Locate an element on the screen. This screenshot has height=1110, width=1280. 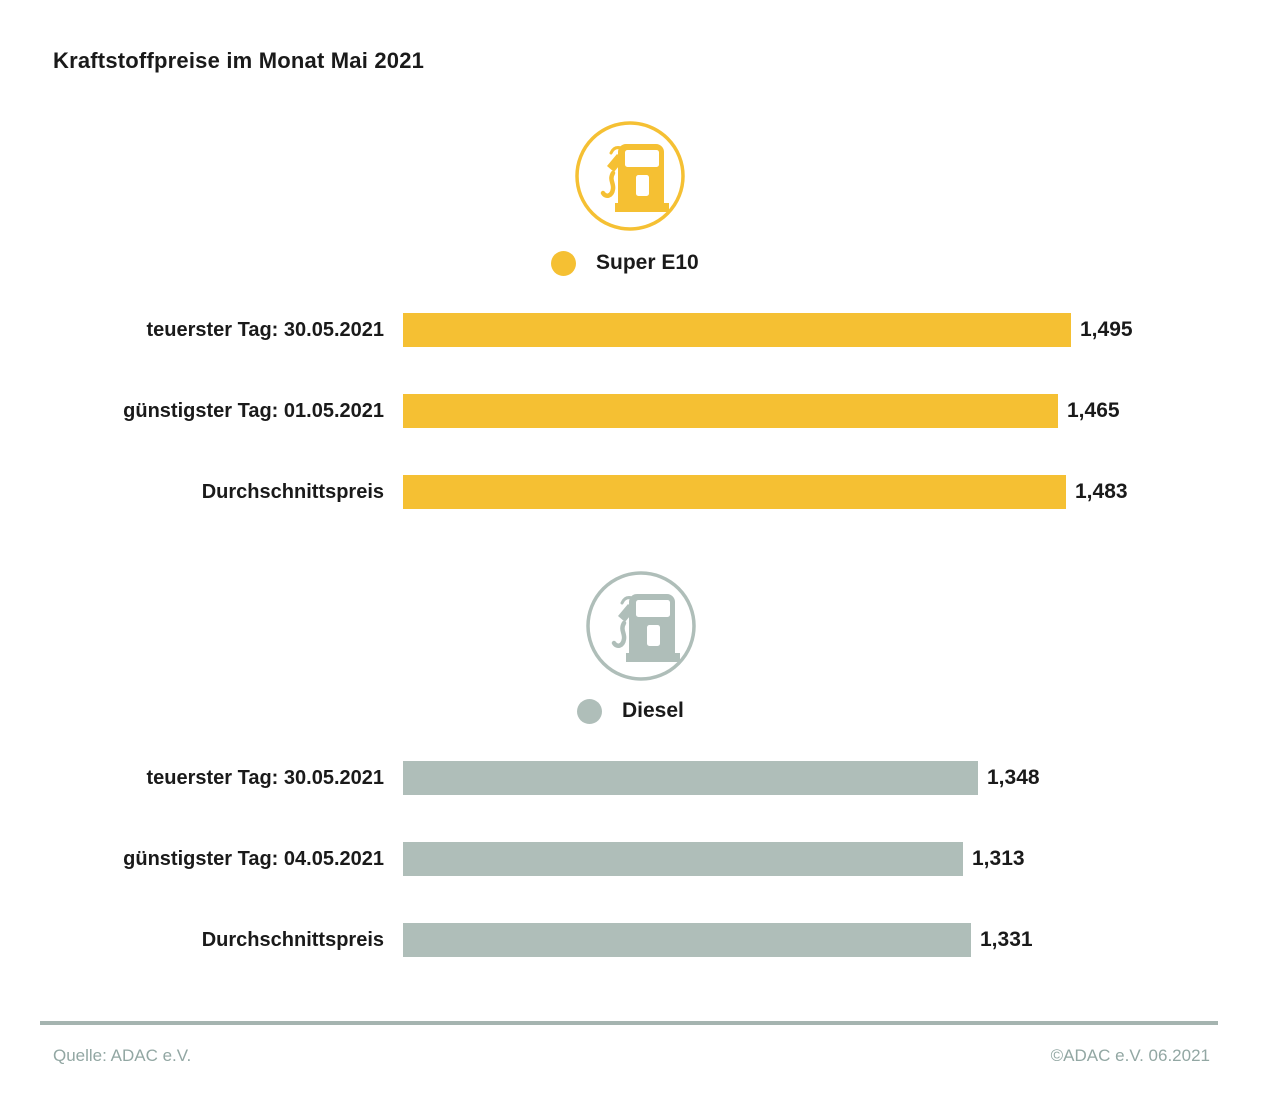
copyright-notice: ©ADAC e.V. 06.2021 is located at coordinates (1130, 1055).